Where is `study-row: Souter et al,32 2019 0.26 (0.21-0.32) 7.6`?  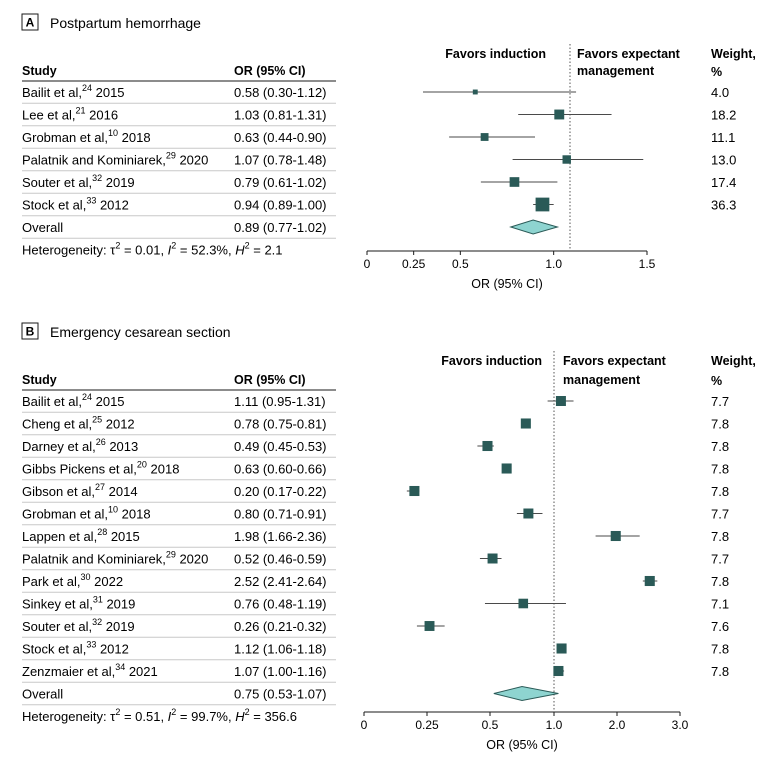 study-row: Souter et al,32 2019 0.26 (0.21-0.32) 7.6 is located at coordinates (375, 627).